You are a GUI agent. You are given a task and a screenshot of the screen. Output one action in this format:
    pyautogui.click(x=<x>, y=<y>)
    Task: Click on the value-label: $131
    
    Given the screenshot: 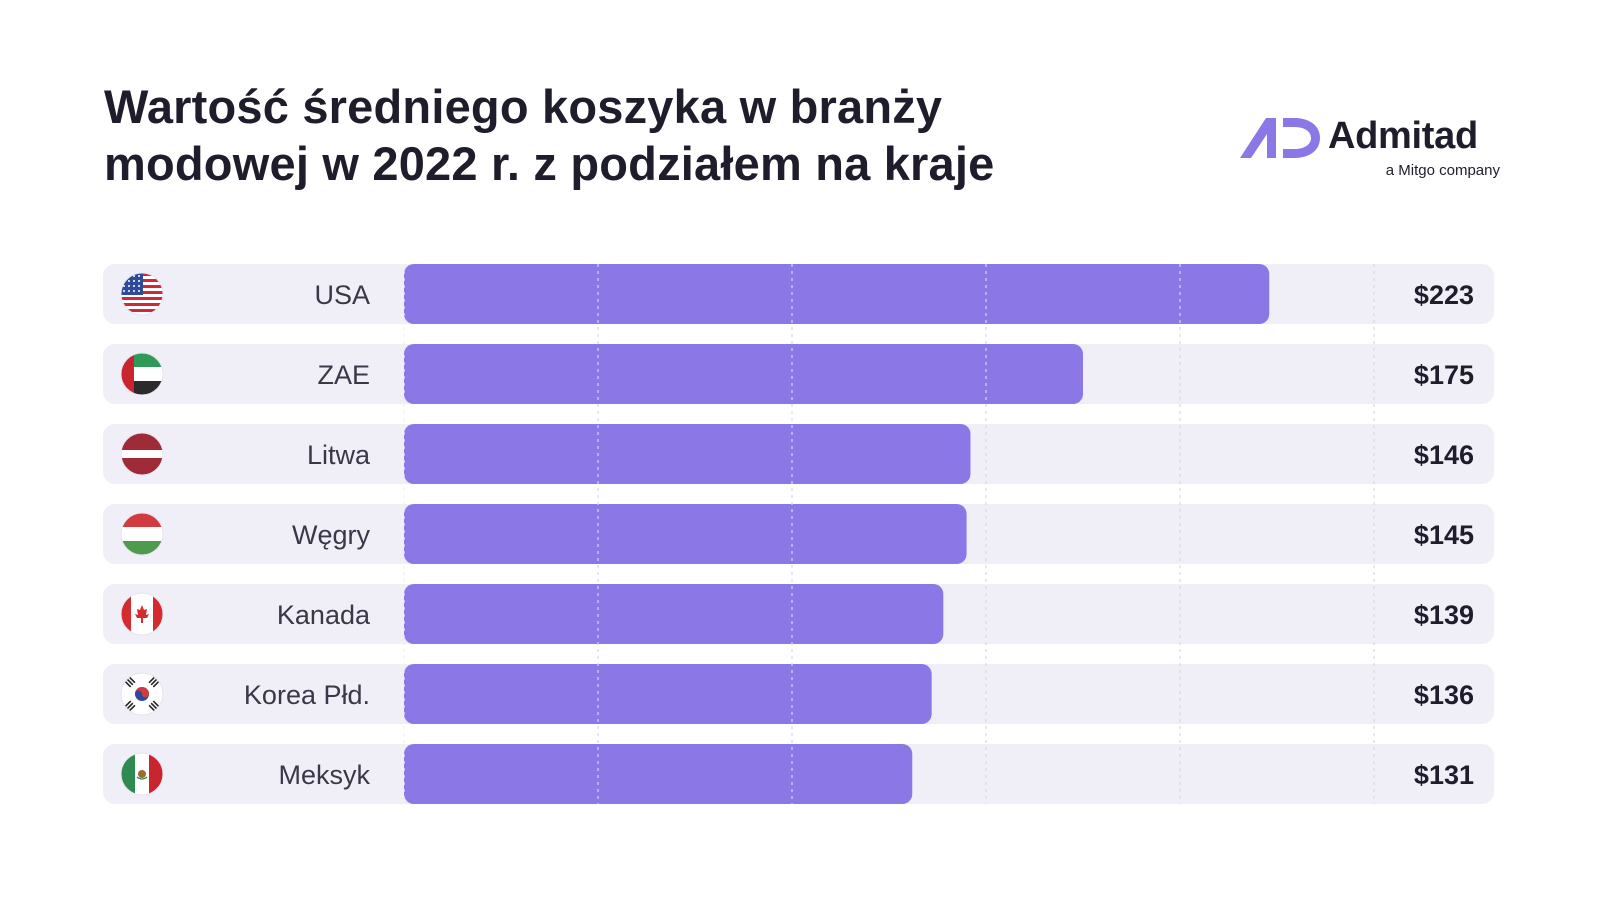 What is the action you would take?
    pyautogui.click(x=1444, y=775)
    